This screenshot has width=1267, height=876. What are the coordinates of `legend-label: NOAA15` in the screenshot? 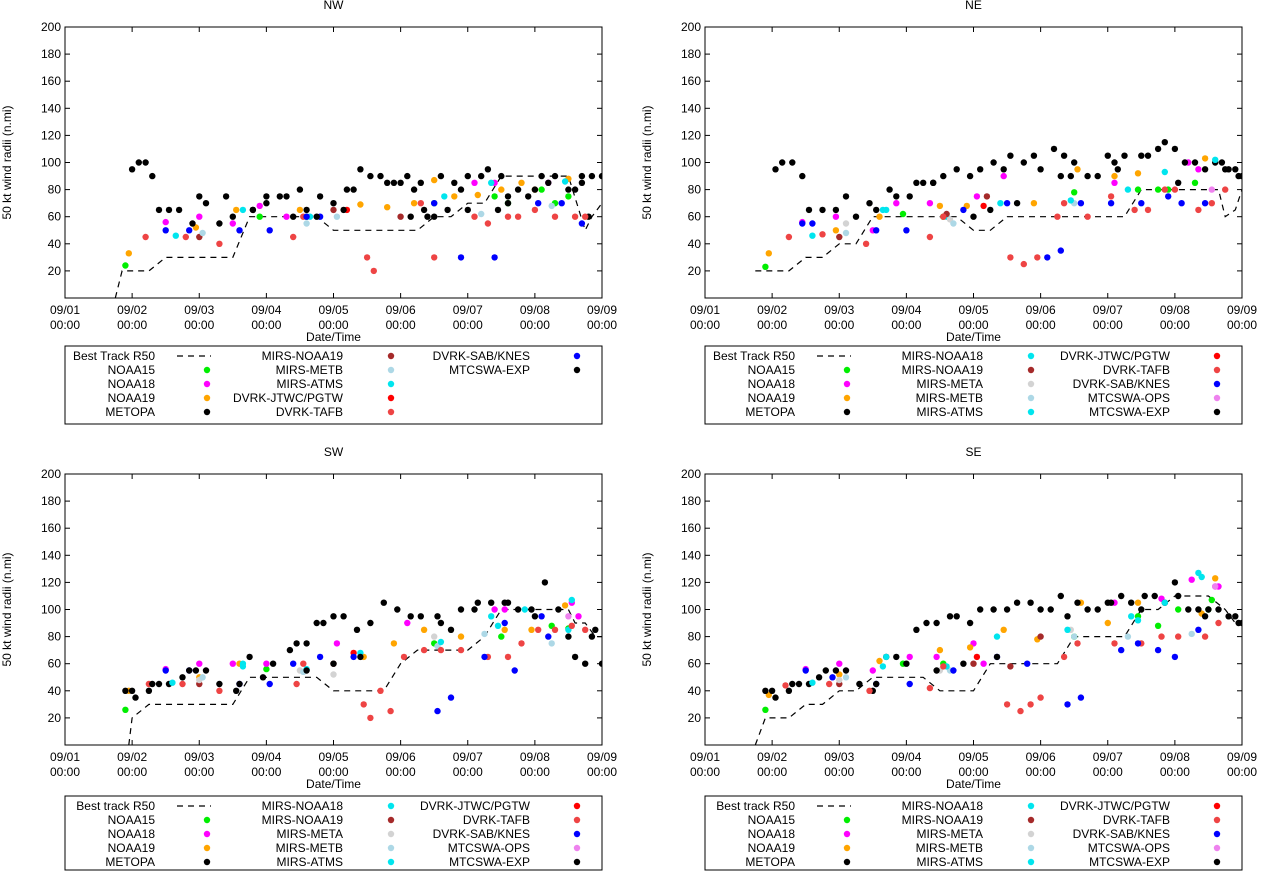 It's located at (132, 370).